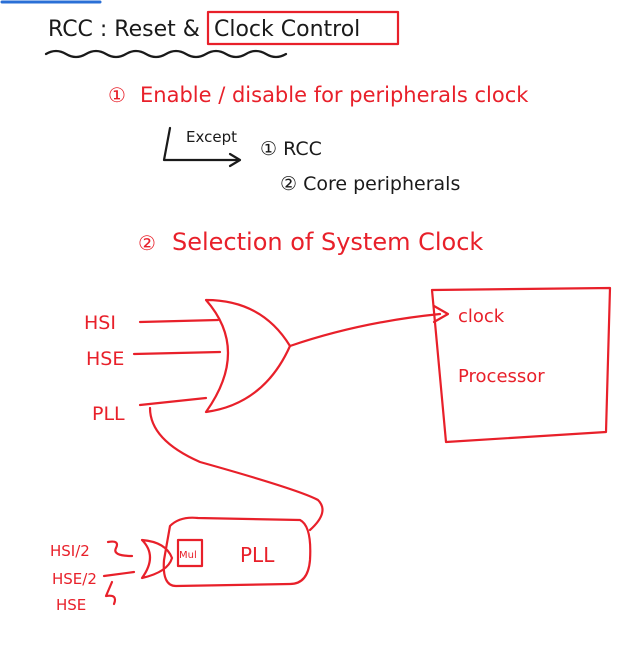 The width and height of the screenshot is (641, 649). What do you see at coordinates (74, 579) in the screenshot?
I see `pll-input-hse-half: HSE/2` at bounding box center [74, 579].